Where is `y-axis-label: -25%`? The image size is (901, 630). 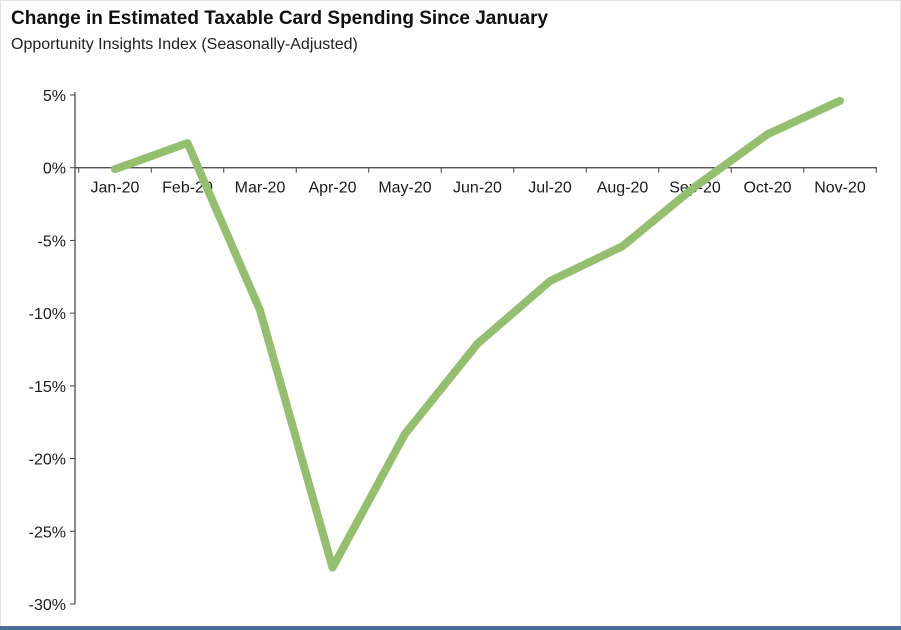
y-axis-label: -25% is located at coordinates (47, 532).